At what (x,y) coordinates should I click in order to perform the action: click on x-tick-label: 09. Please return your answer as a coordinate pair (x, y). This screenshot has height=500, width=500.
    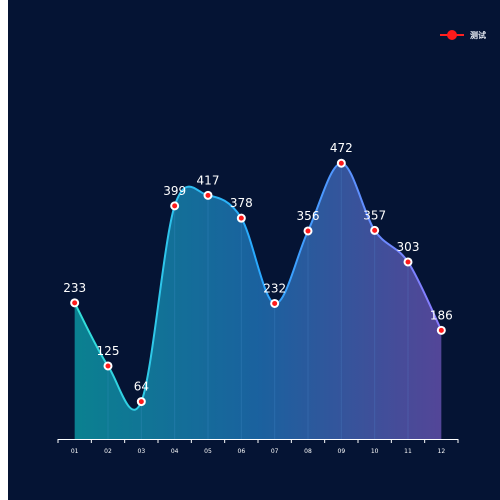
    Looking at the image, I should click on (342, 451).